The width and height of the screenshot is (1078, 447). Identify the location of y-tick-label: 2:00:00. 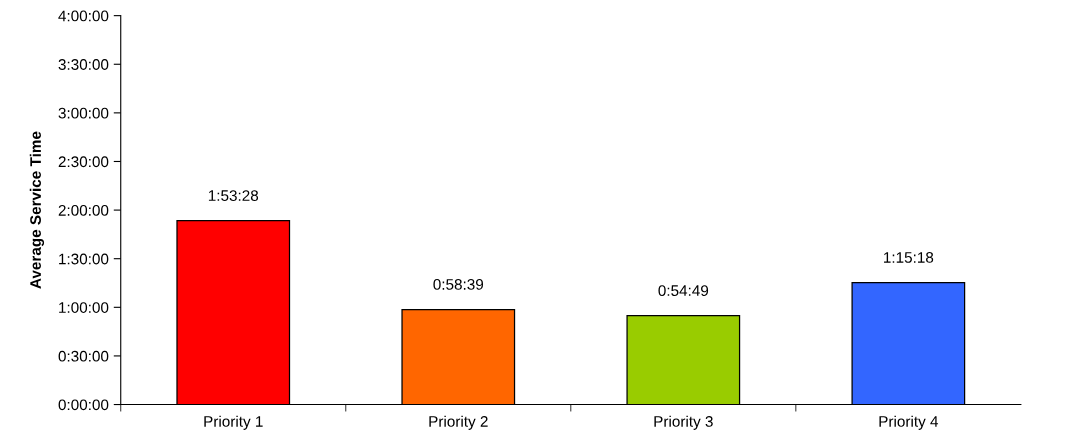
(83, 210).